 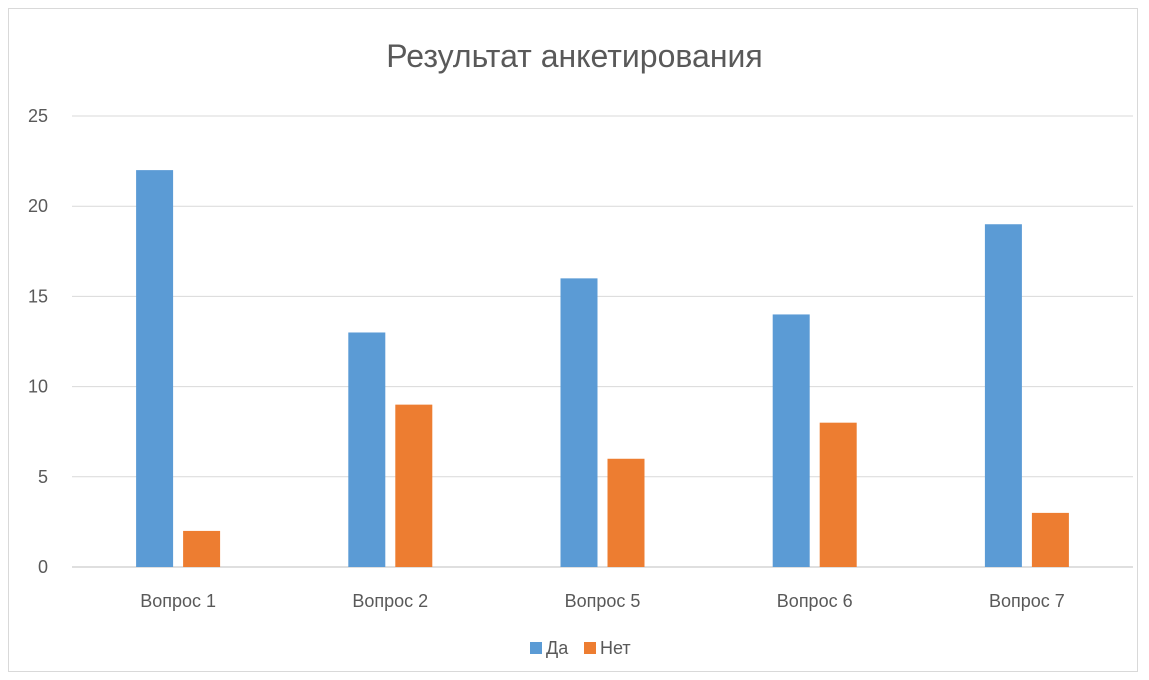 I want to click on x-tick-label: Вопрос 1, so click(x=178, y=601).